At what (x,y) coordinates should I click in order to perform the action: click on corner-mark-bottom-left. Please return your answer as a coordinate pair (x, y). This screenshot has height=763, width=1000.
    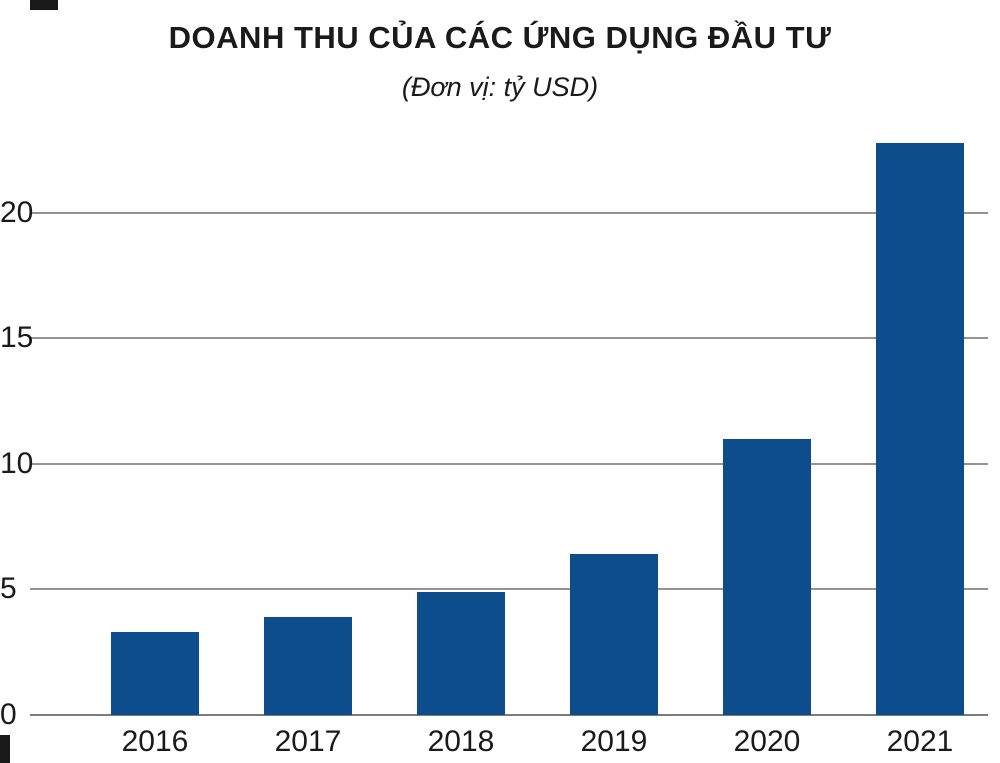
    Looking at the image, I should click on (5, 749).